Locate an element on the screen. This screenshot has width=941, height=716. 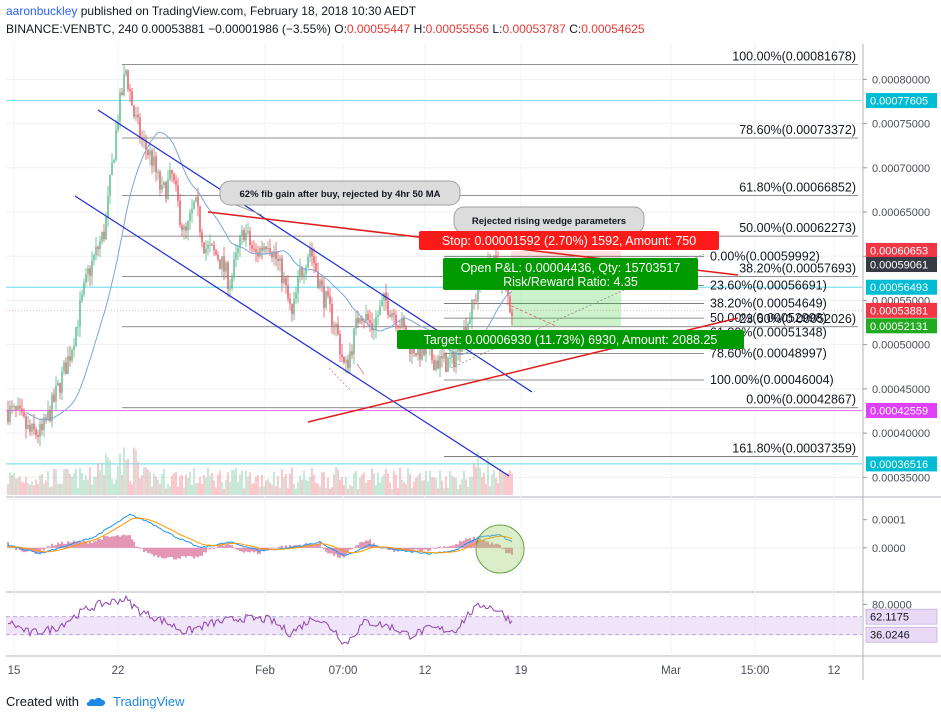
fib-level-label: 38.20%(0.00057693) is located at coordinates (797, 269).